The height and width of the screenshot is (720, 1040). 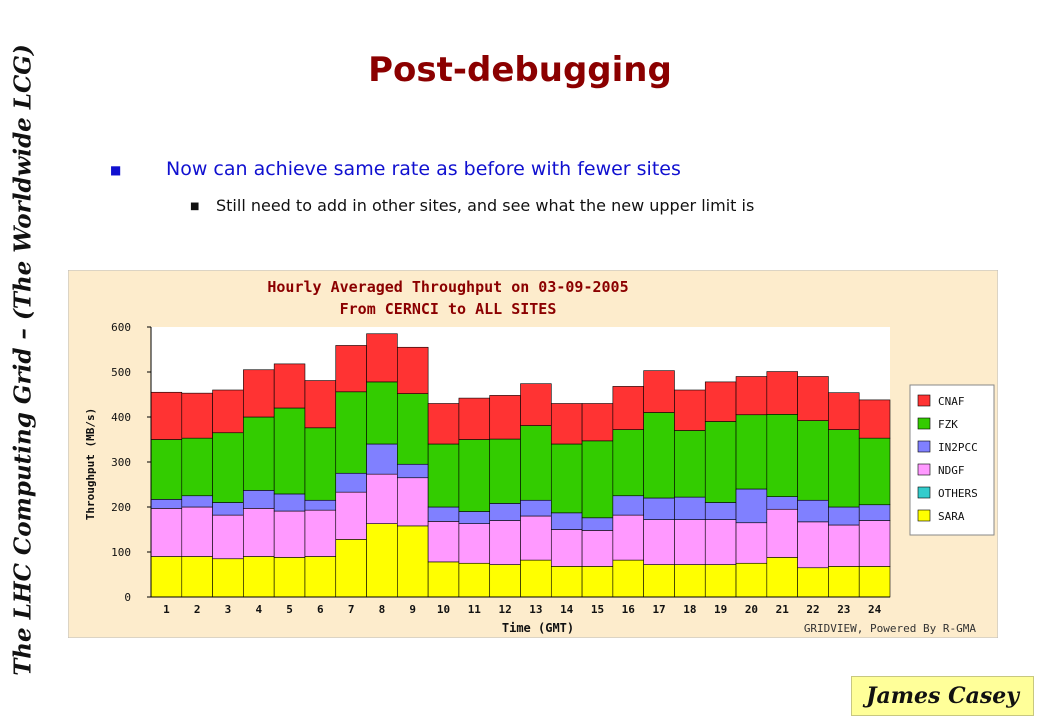 I want to click on x-tick-label: 8, so click(x=382, y=609).